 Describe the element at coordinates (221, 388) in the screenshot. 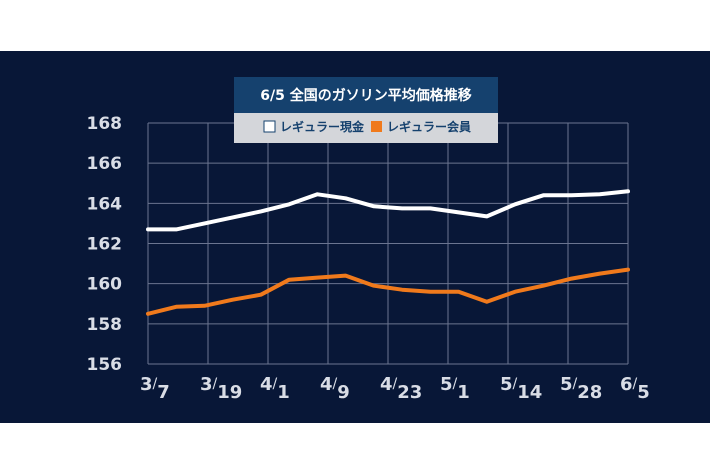

I see `x-tick-label: 3/19` at that location.